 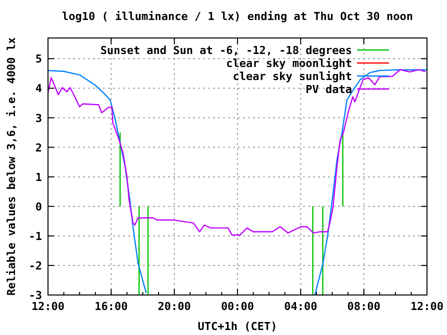 What do you see at coordinates (38, 207) in the screenshot?
I see `y-tick-label: 0` at bounding box center [38, 207].